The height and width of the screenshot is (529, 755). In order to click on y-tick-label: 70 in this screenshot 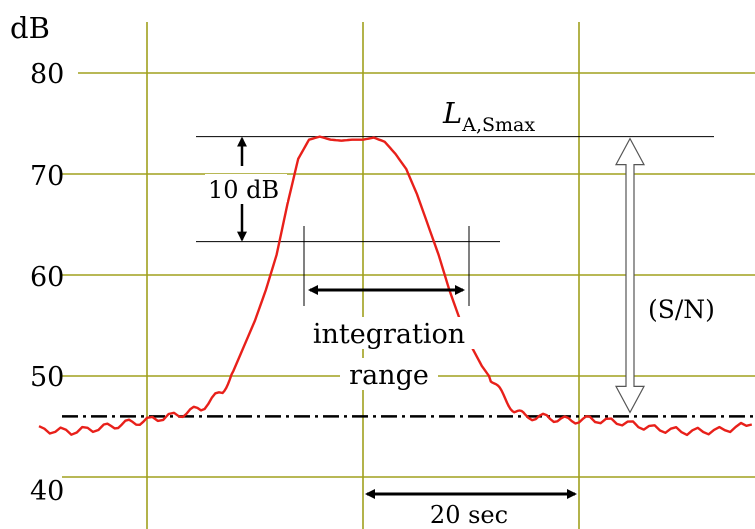, I will do `click(47, 176)`.